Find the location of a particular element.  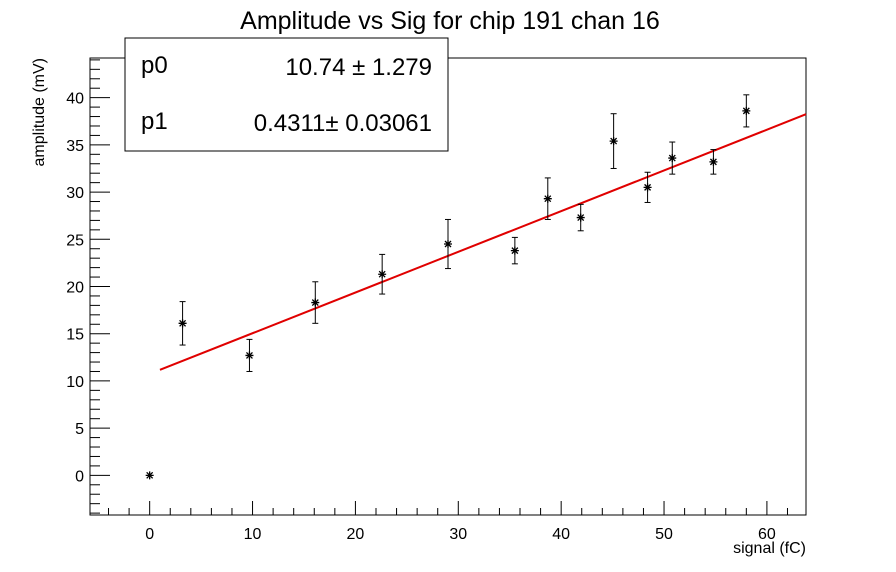

x-tick-label: 20 is located at coordinates (356, 534).